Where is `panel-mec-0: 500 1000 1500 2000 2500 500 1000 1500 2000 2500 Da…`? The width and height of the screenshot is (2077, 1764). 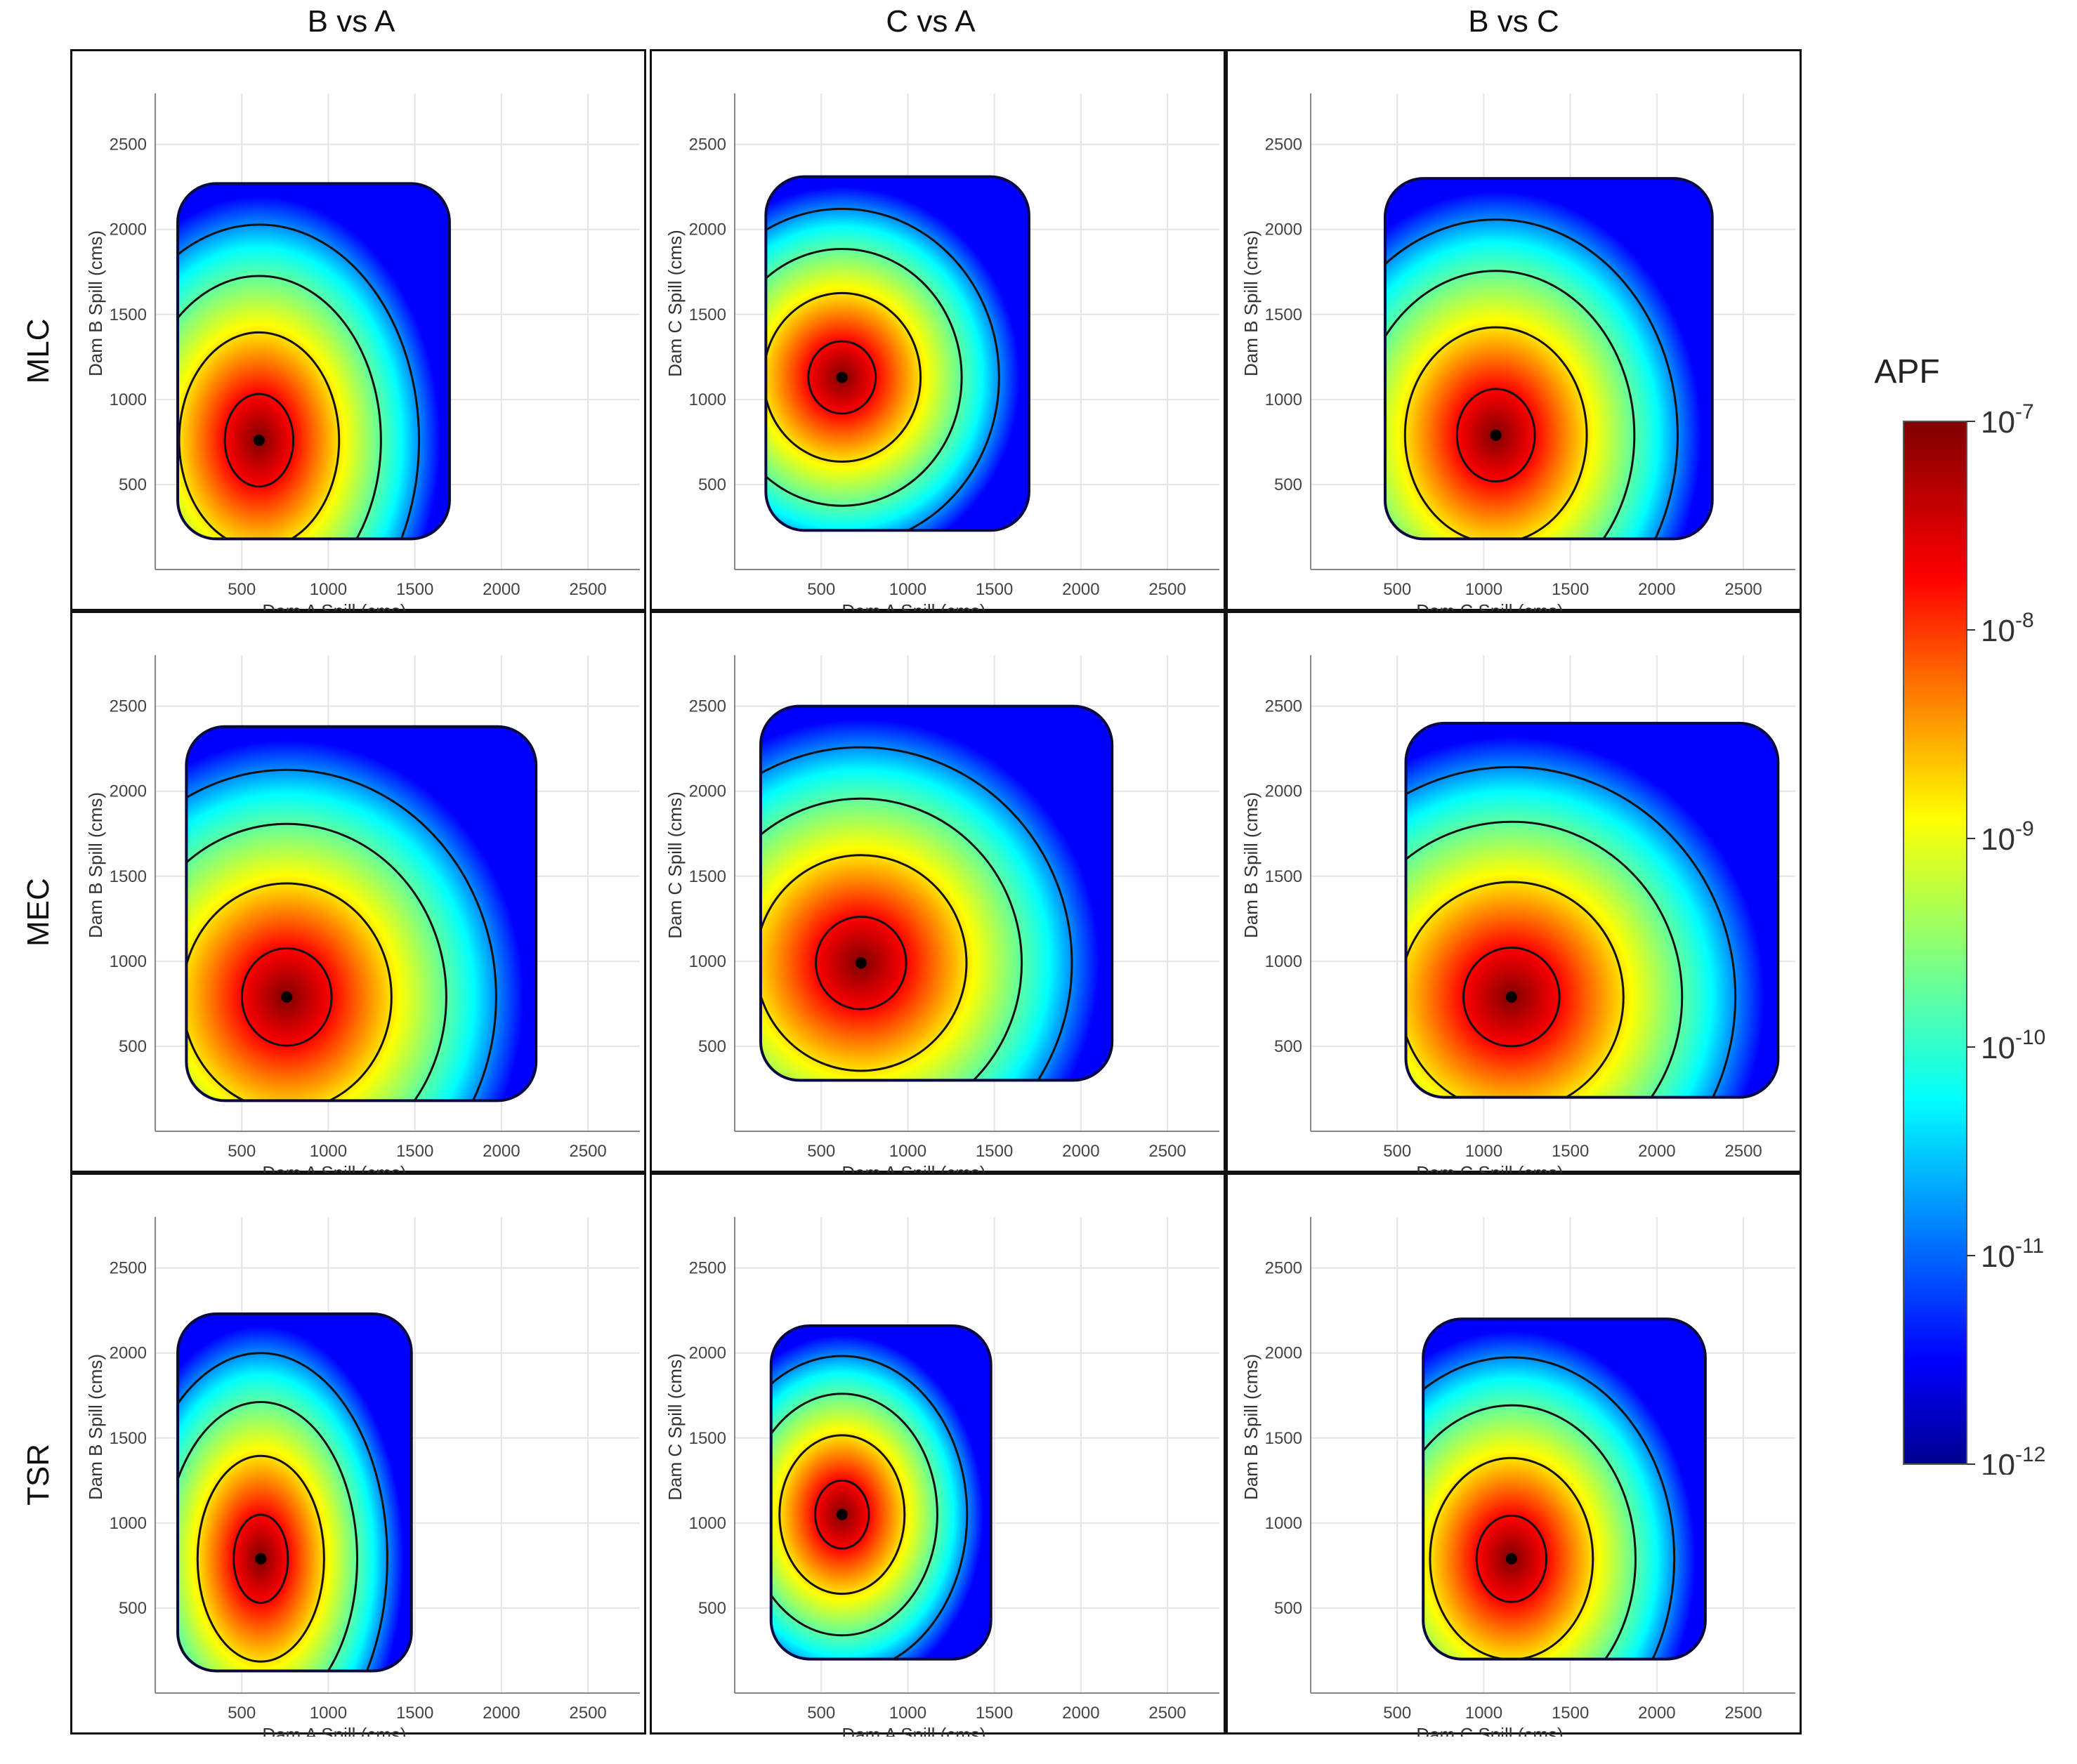
panel-mec-0: 500 1000 1500 2000 2500 500 1000 1500 2000 2500 Da… is located at coordinates (358, 893).